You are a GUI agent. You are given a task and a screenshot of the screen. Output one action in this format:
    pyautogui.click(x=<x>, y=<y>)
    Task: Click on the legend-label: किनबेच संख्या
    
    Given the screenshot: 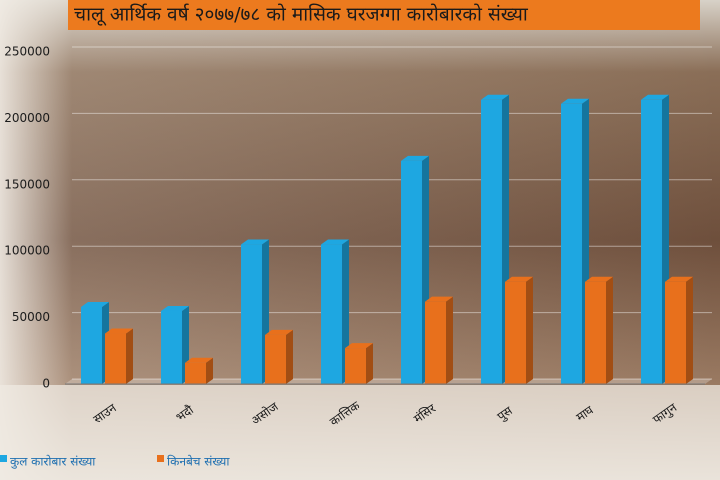 What is the action you would take?
    pyautogui.click(x=198, y=462)
    